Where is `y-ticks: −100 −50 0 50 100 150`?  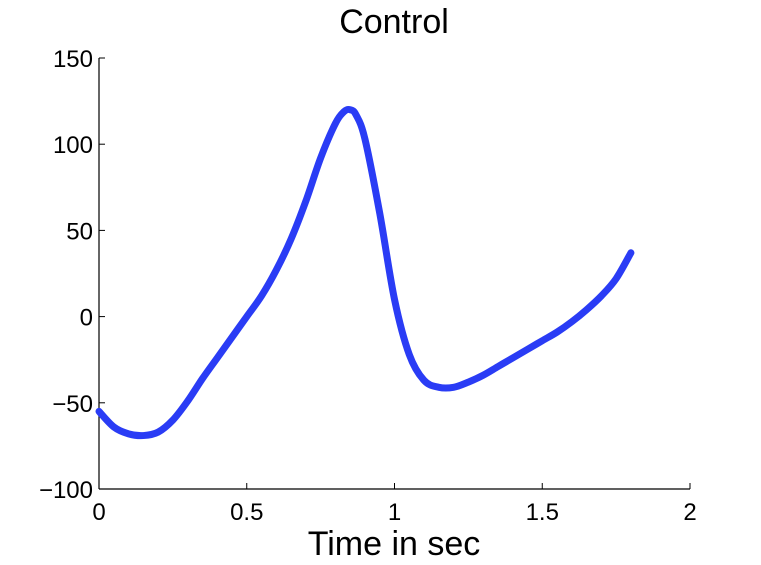
y-ticks: −100 −50 0 50 100 150 is located at coordinates (72, 275).